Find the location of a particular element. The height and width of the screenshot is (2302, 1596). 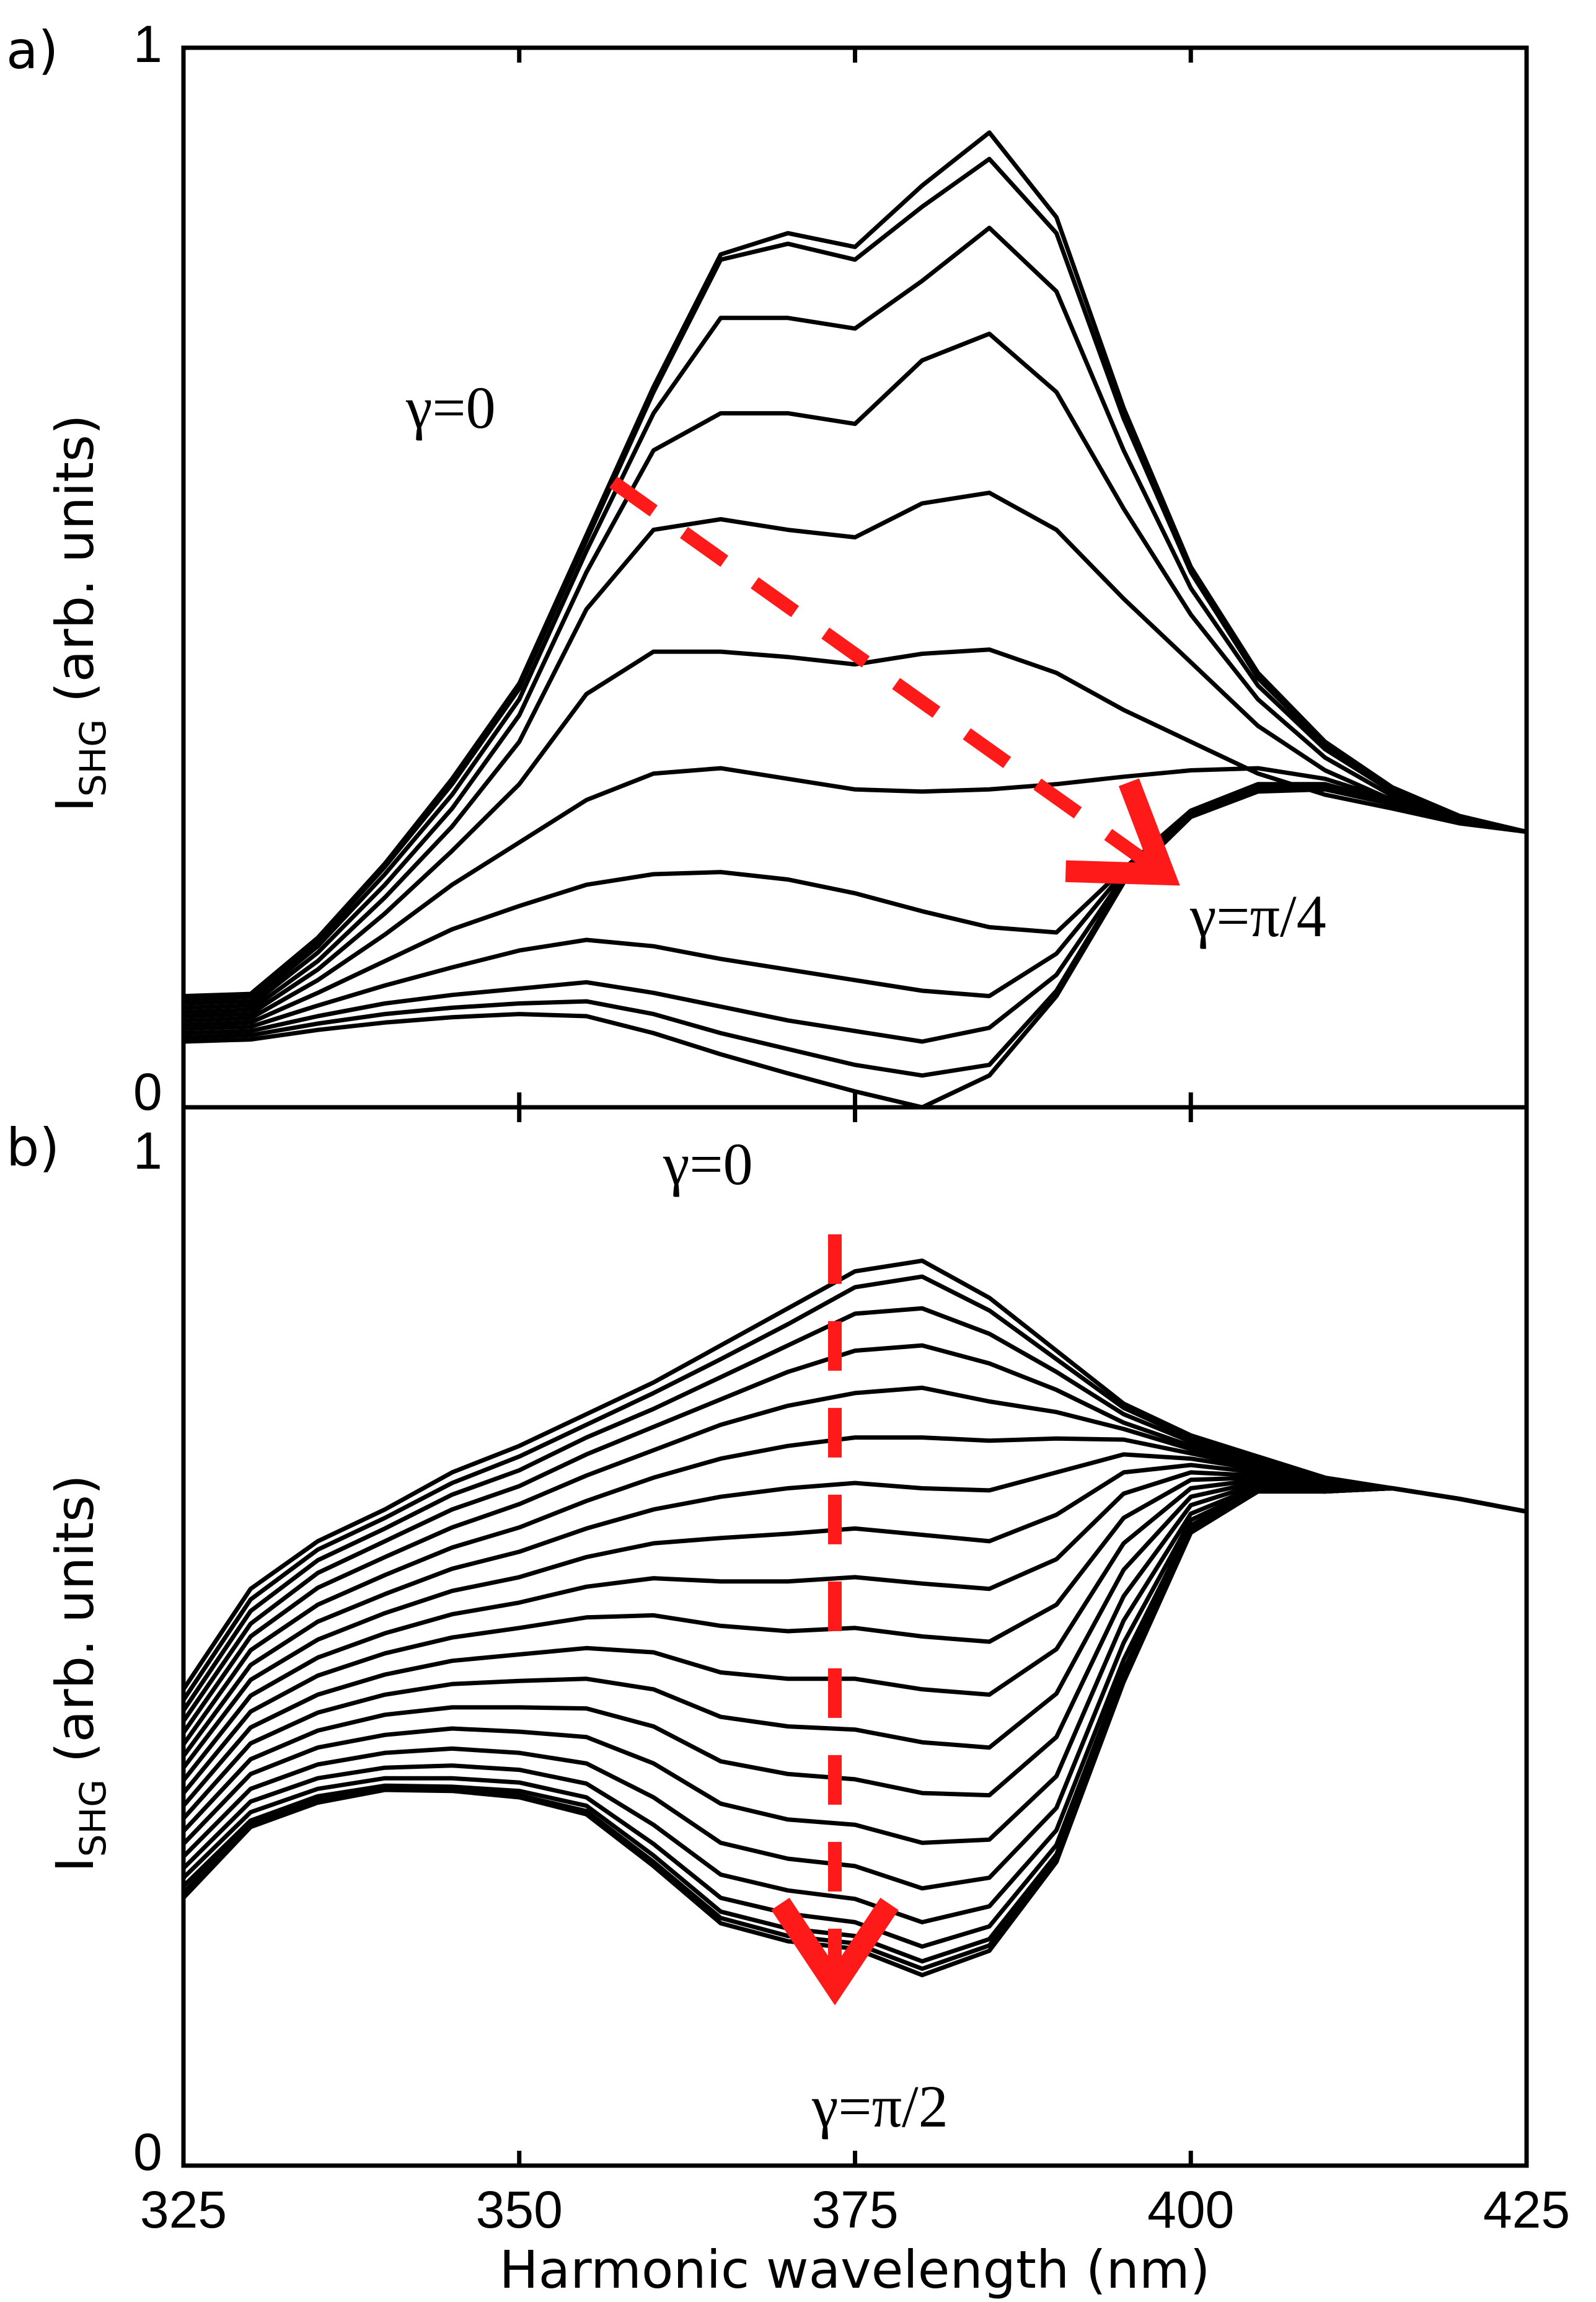

panel-b-x-tick-labels: 325 350 375 400 425 is located at coordinates (855, 2209).